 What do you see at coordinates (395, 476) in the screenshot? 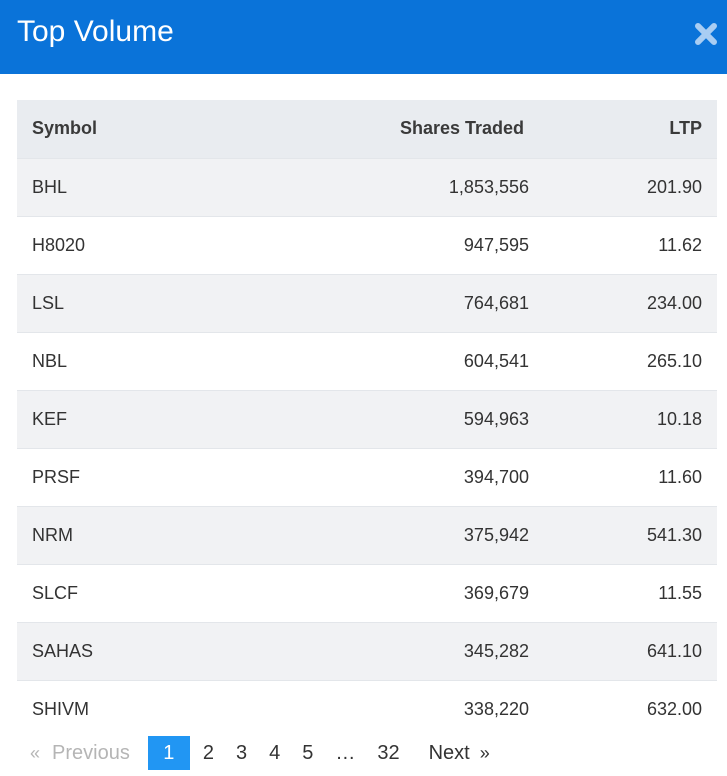
I see `cell-shares-traded: 394,700` at bounding box center [395, 476].